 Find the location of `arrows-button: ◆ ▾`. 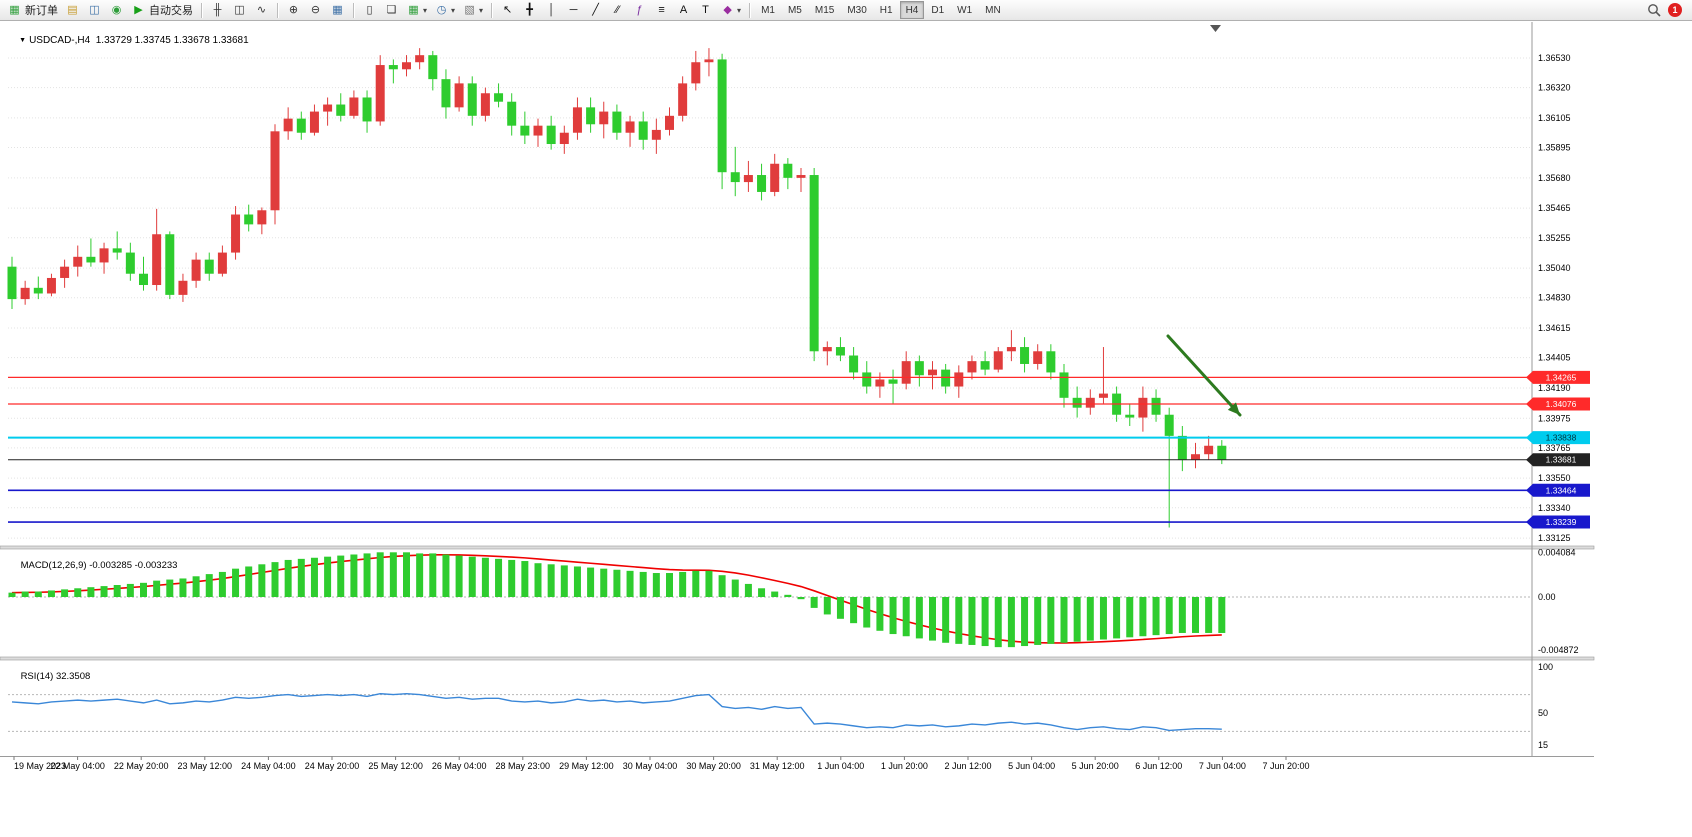

arrows-button: ◆ ▾ is located at coordinates (730, 10).